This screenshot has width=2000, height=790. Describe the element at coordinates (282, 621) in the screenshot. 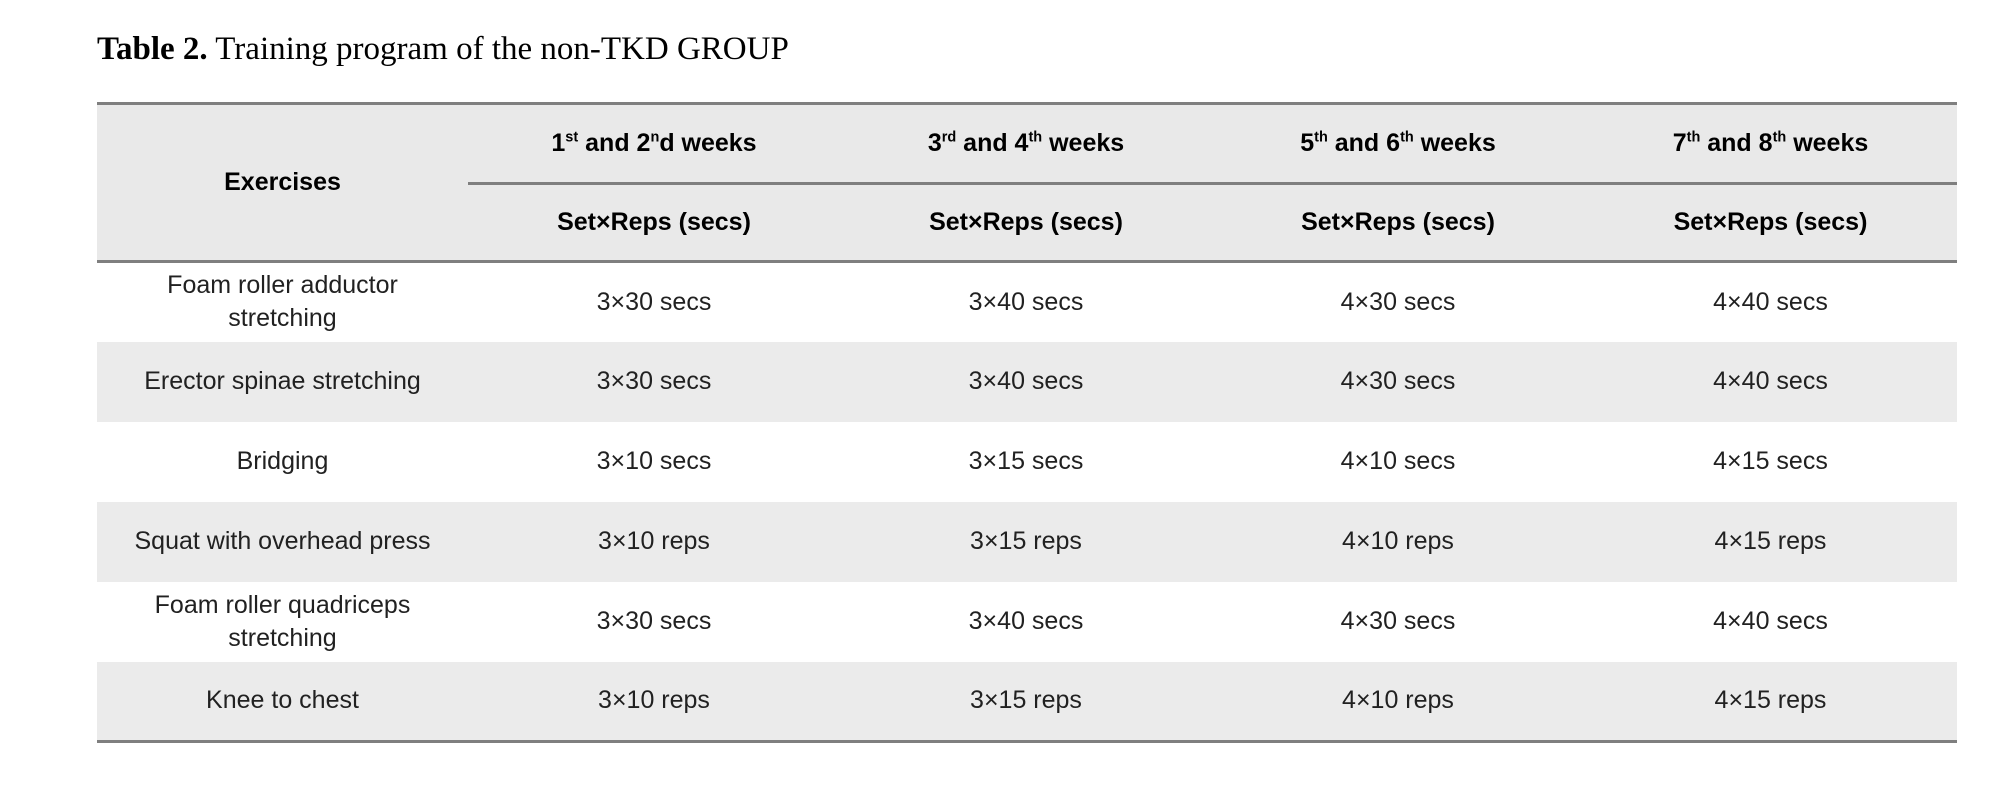

I see `exercise-name-cell: Foam roller quadriceps stretching` at that location.